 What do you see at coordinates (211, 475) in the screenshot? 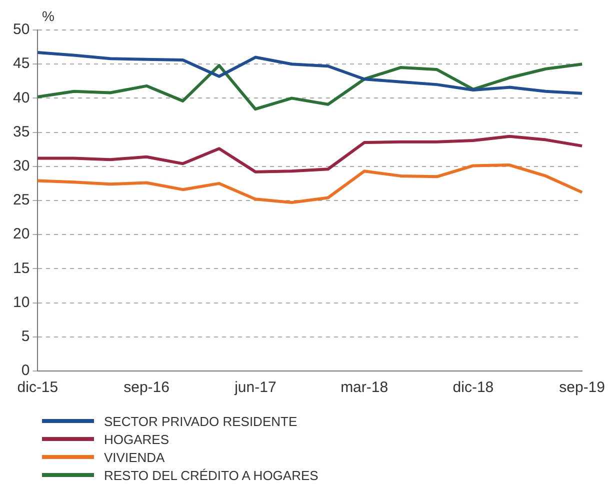
I see `legend-label: RESTO DEL CRÉDITO A HOGARES` at bounding box center [211, 475].